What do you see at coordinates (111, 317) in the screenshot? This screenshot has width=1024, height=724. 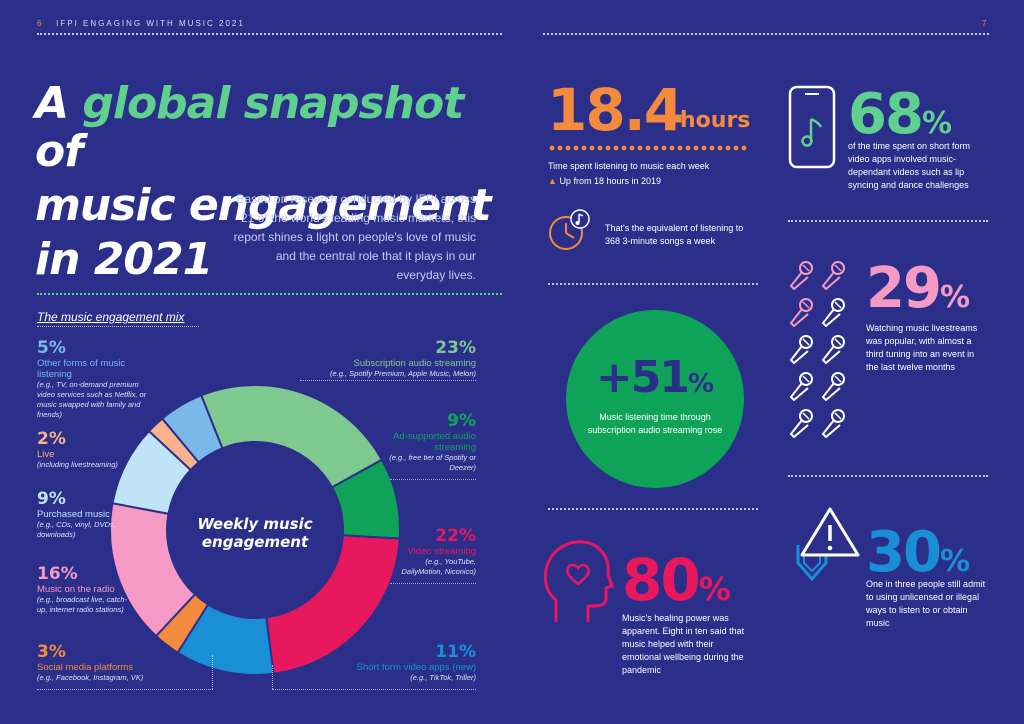 I see `mix-label: The music engagement mix` at bounding box center [111, 317].